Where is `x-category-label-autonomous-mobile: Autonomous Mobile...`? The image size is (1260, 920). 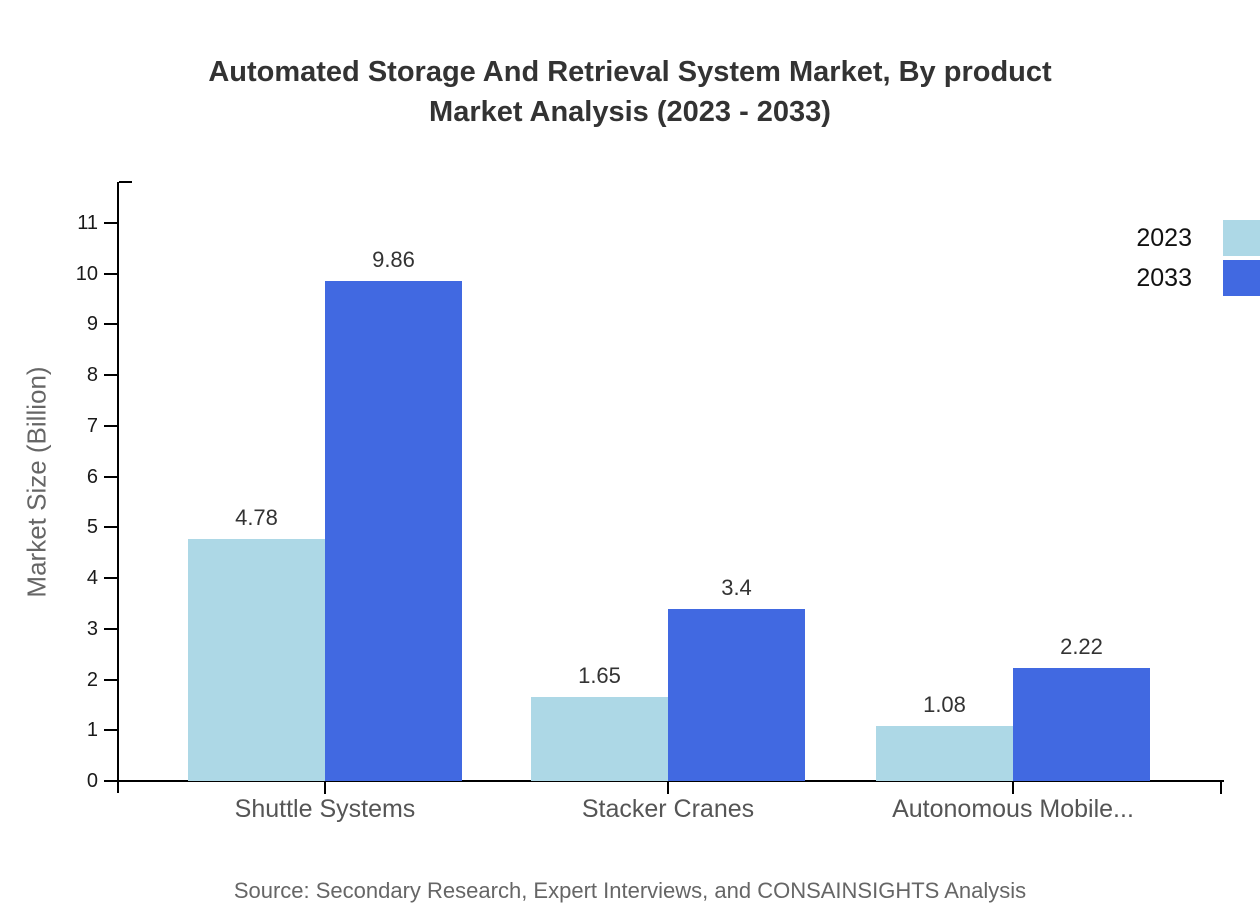 x-category-label-autonomous-mobile: Autonomous Mobile... is located at coordinates (1013, 809).